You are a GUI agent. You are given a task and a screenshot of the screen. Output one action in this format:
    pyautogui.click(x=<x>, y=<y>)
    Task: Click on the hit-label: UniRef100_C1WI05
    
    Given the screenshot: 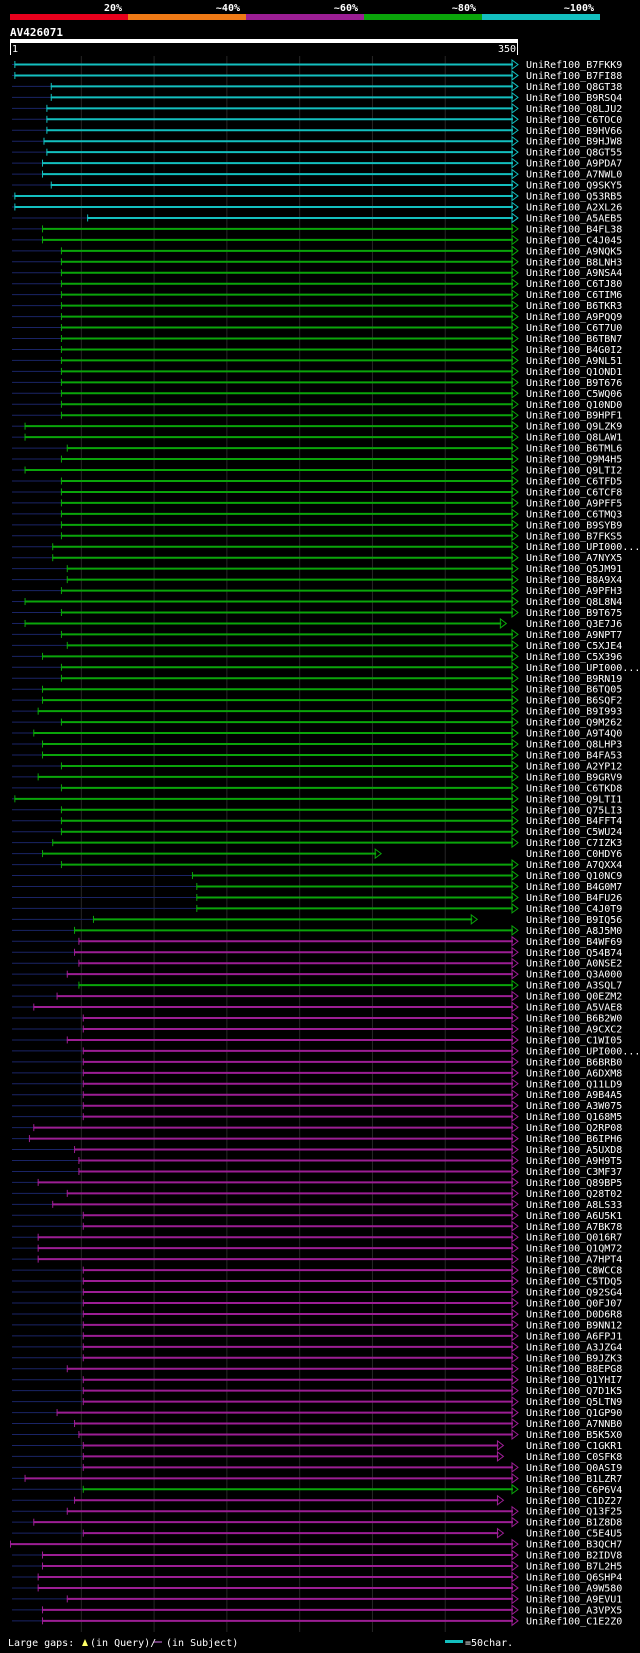 What is the action you would take?
    pyautogui.click(x=574, y=1040)
    